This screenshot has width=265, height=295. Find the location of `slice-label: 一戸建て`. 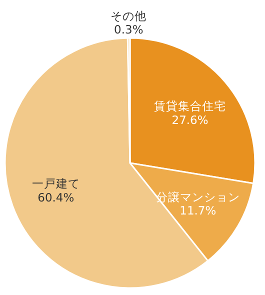

slice-label: 一戸建て is located at coordinates (56, 183).